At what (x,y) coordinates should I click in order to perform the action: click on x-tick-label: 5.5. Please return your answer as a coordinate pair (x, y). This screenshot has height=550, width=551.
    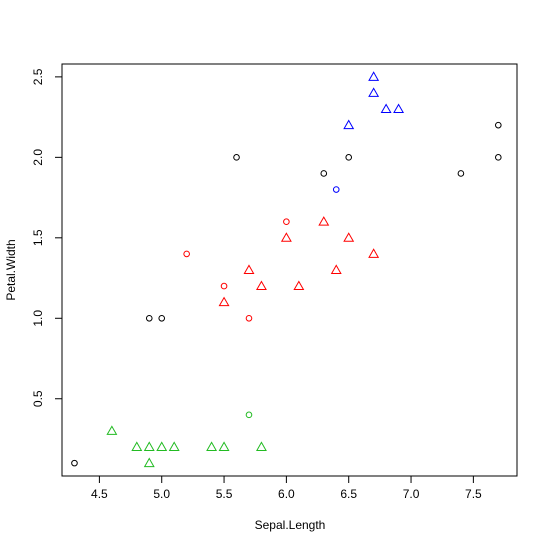
    Looking at the image, I should click on (224, 494).